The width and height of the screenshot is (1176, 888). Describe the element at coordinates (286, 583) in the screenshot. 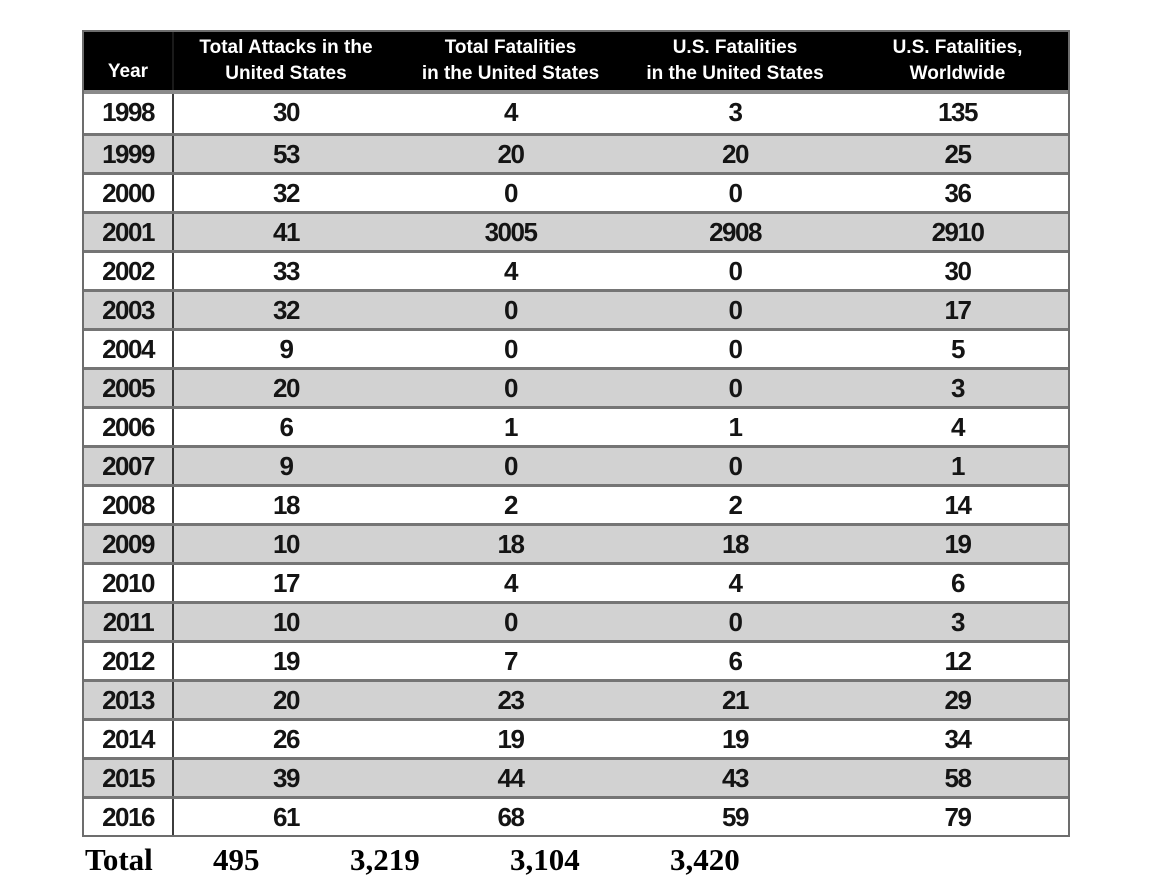

I see `value-cell: 17` at that location.